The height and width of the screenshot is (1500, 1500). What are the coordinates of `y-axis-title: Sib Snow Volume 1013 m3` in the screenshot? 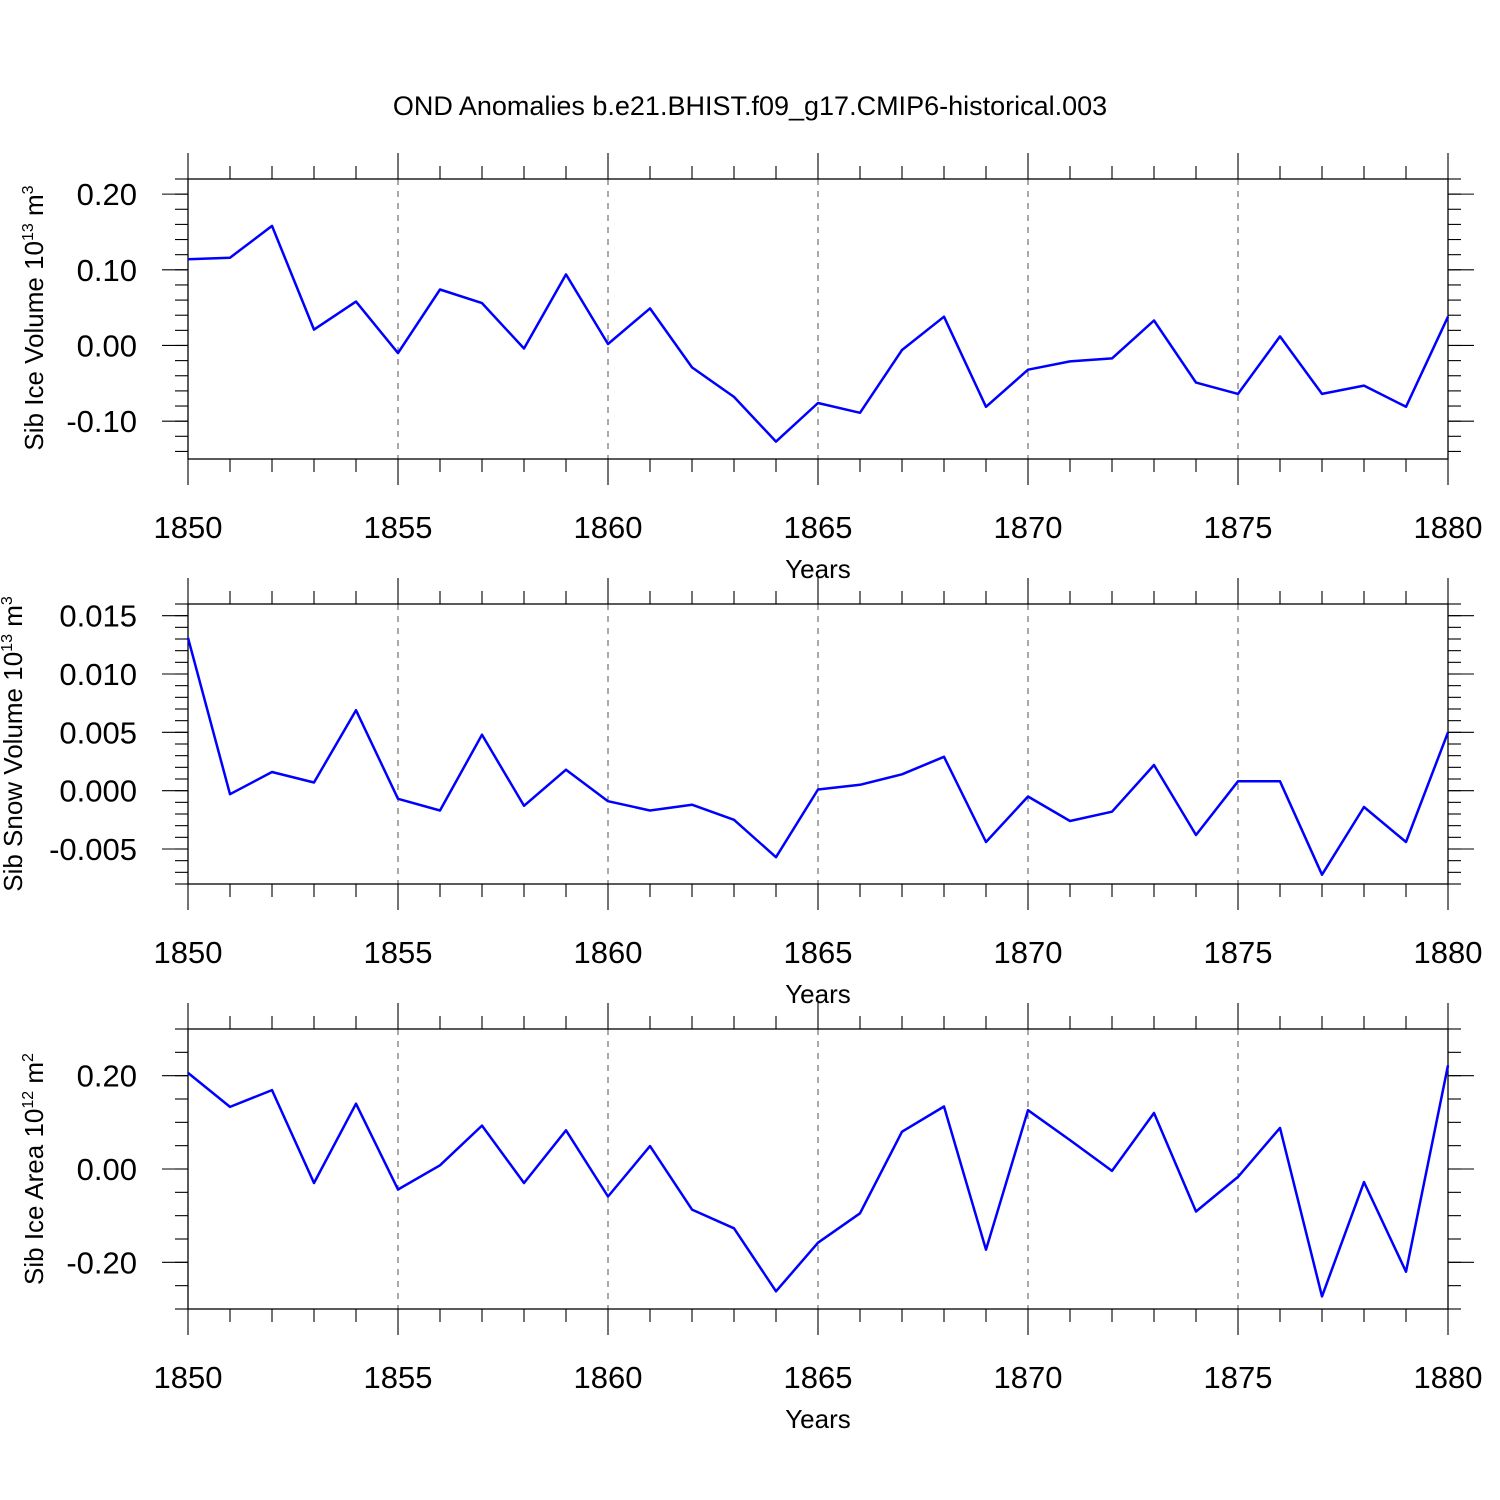 It's located at (14, 744).